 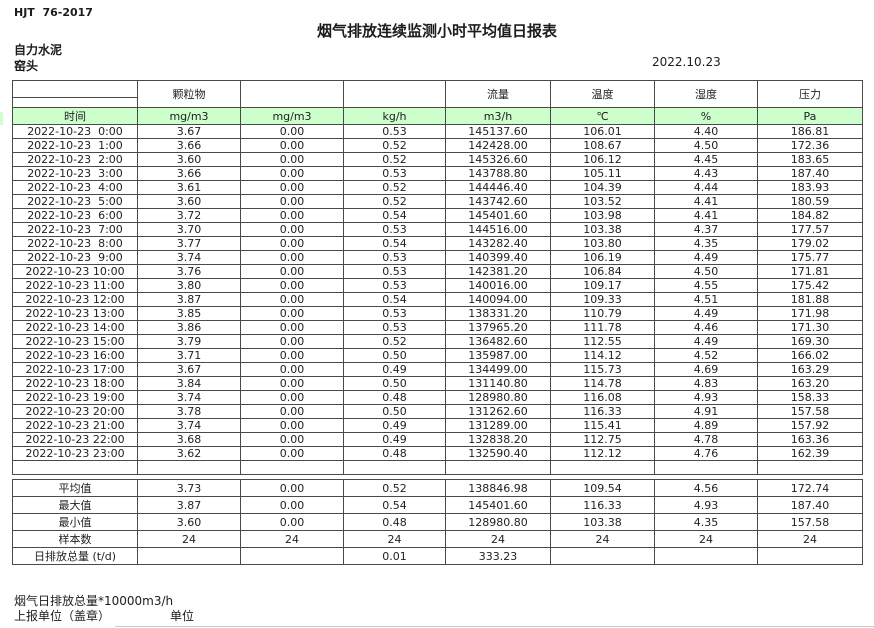 I want to click on cell-value: 106.12, so click(x=602, y=159).